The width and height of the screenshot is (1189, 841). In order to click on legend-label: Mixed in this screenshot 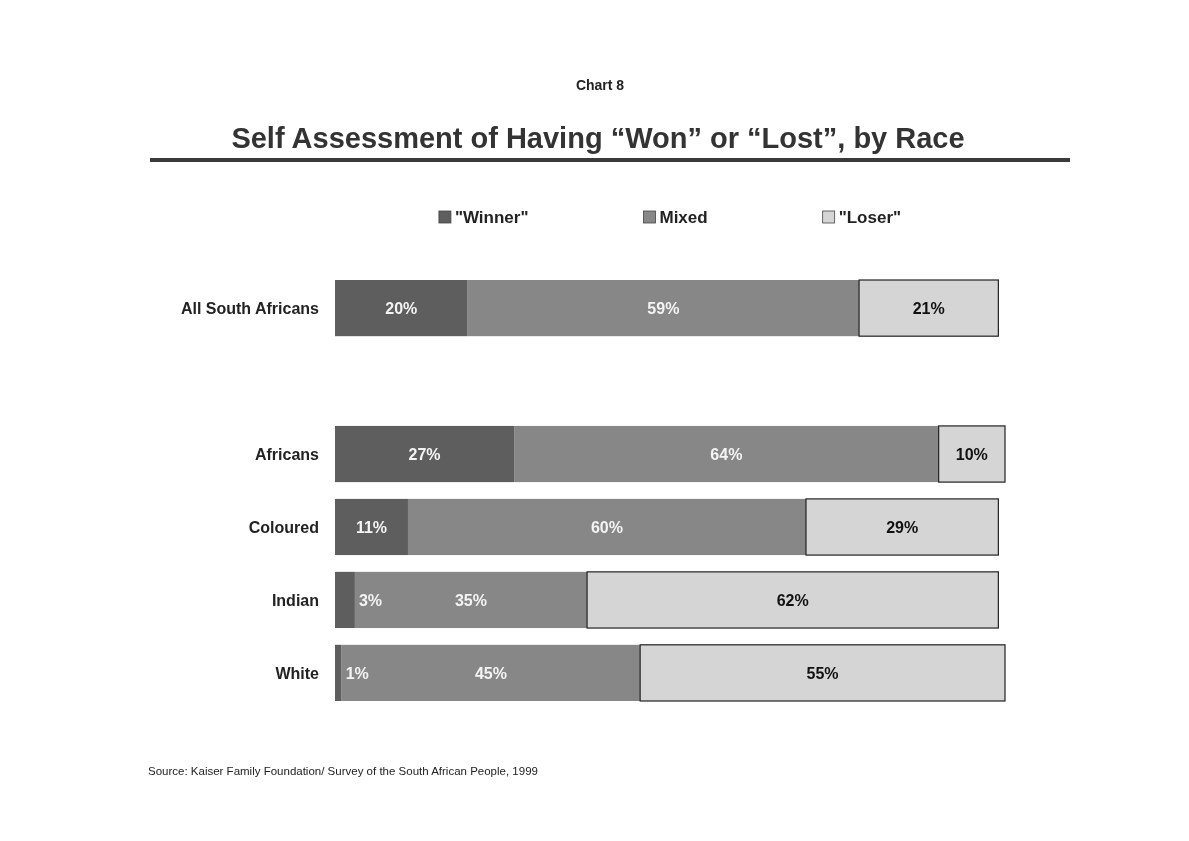, I will do `click(683, 217)`.